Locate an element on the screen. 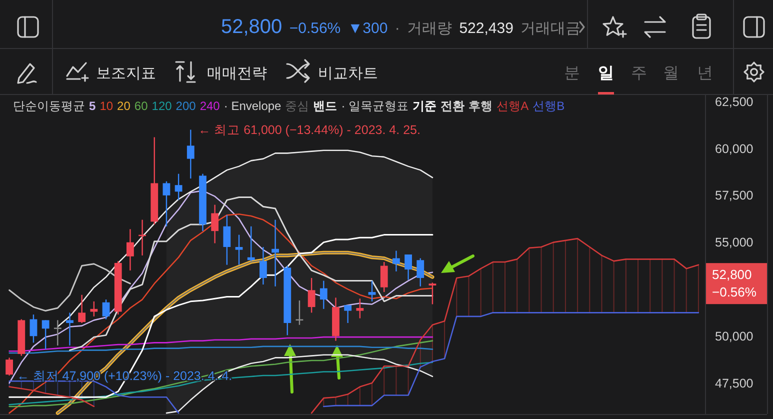 This screenshot has width=773, height=419. text: 10 is located at coordinates (107, 106).